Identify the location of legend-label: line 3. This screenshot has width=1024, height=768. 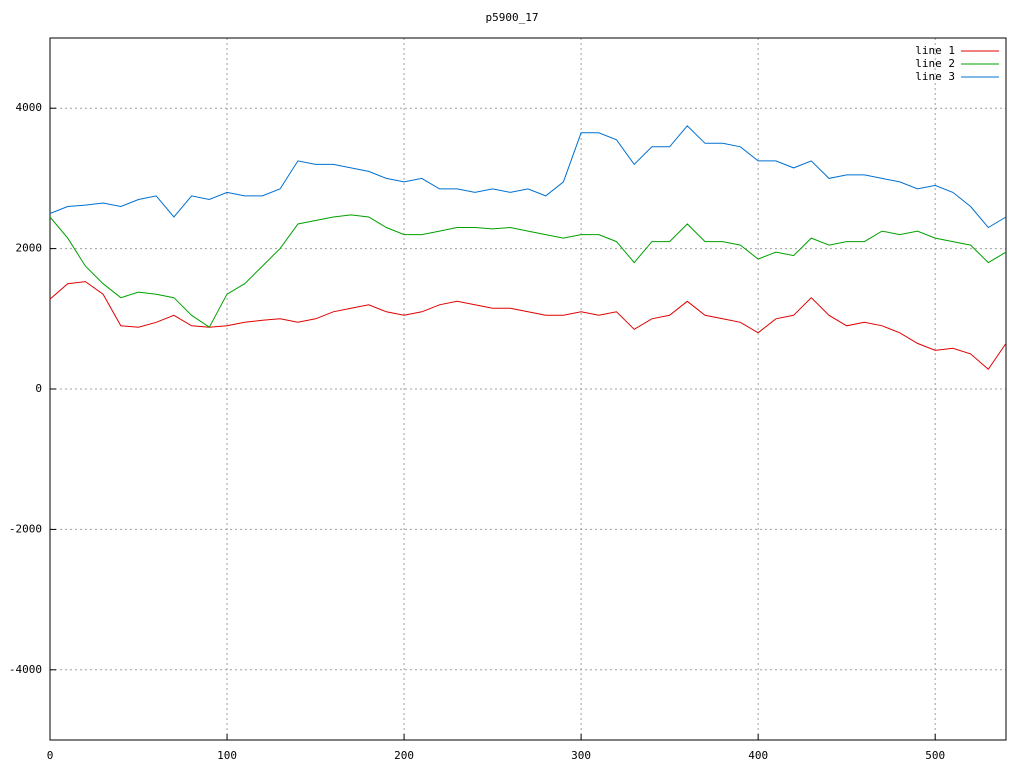
(935, 76).